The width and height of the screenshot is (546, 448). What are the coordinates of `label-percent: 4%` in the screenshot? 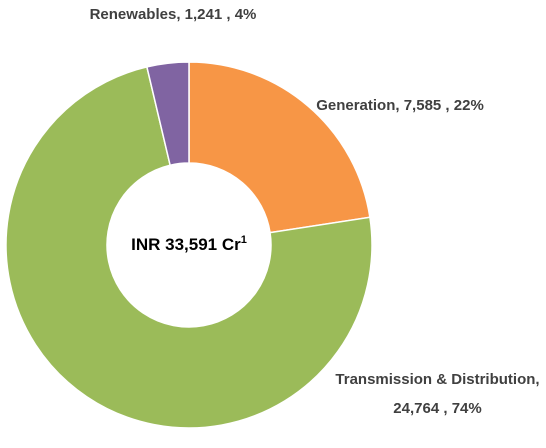 It's located at (245, 14).